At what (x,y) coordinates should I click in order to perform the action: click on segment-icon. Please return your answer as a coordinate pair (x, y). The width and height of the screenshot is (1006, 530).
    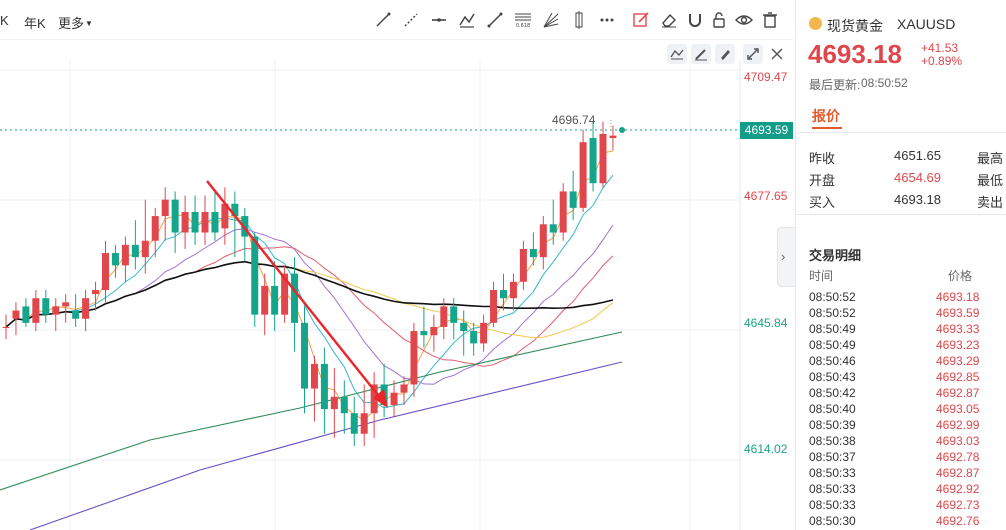
    Looking at the image, I should click on (495, 20).